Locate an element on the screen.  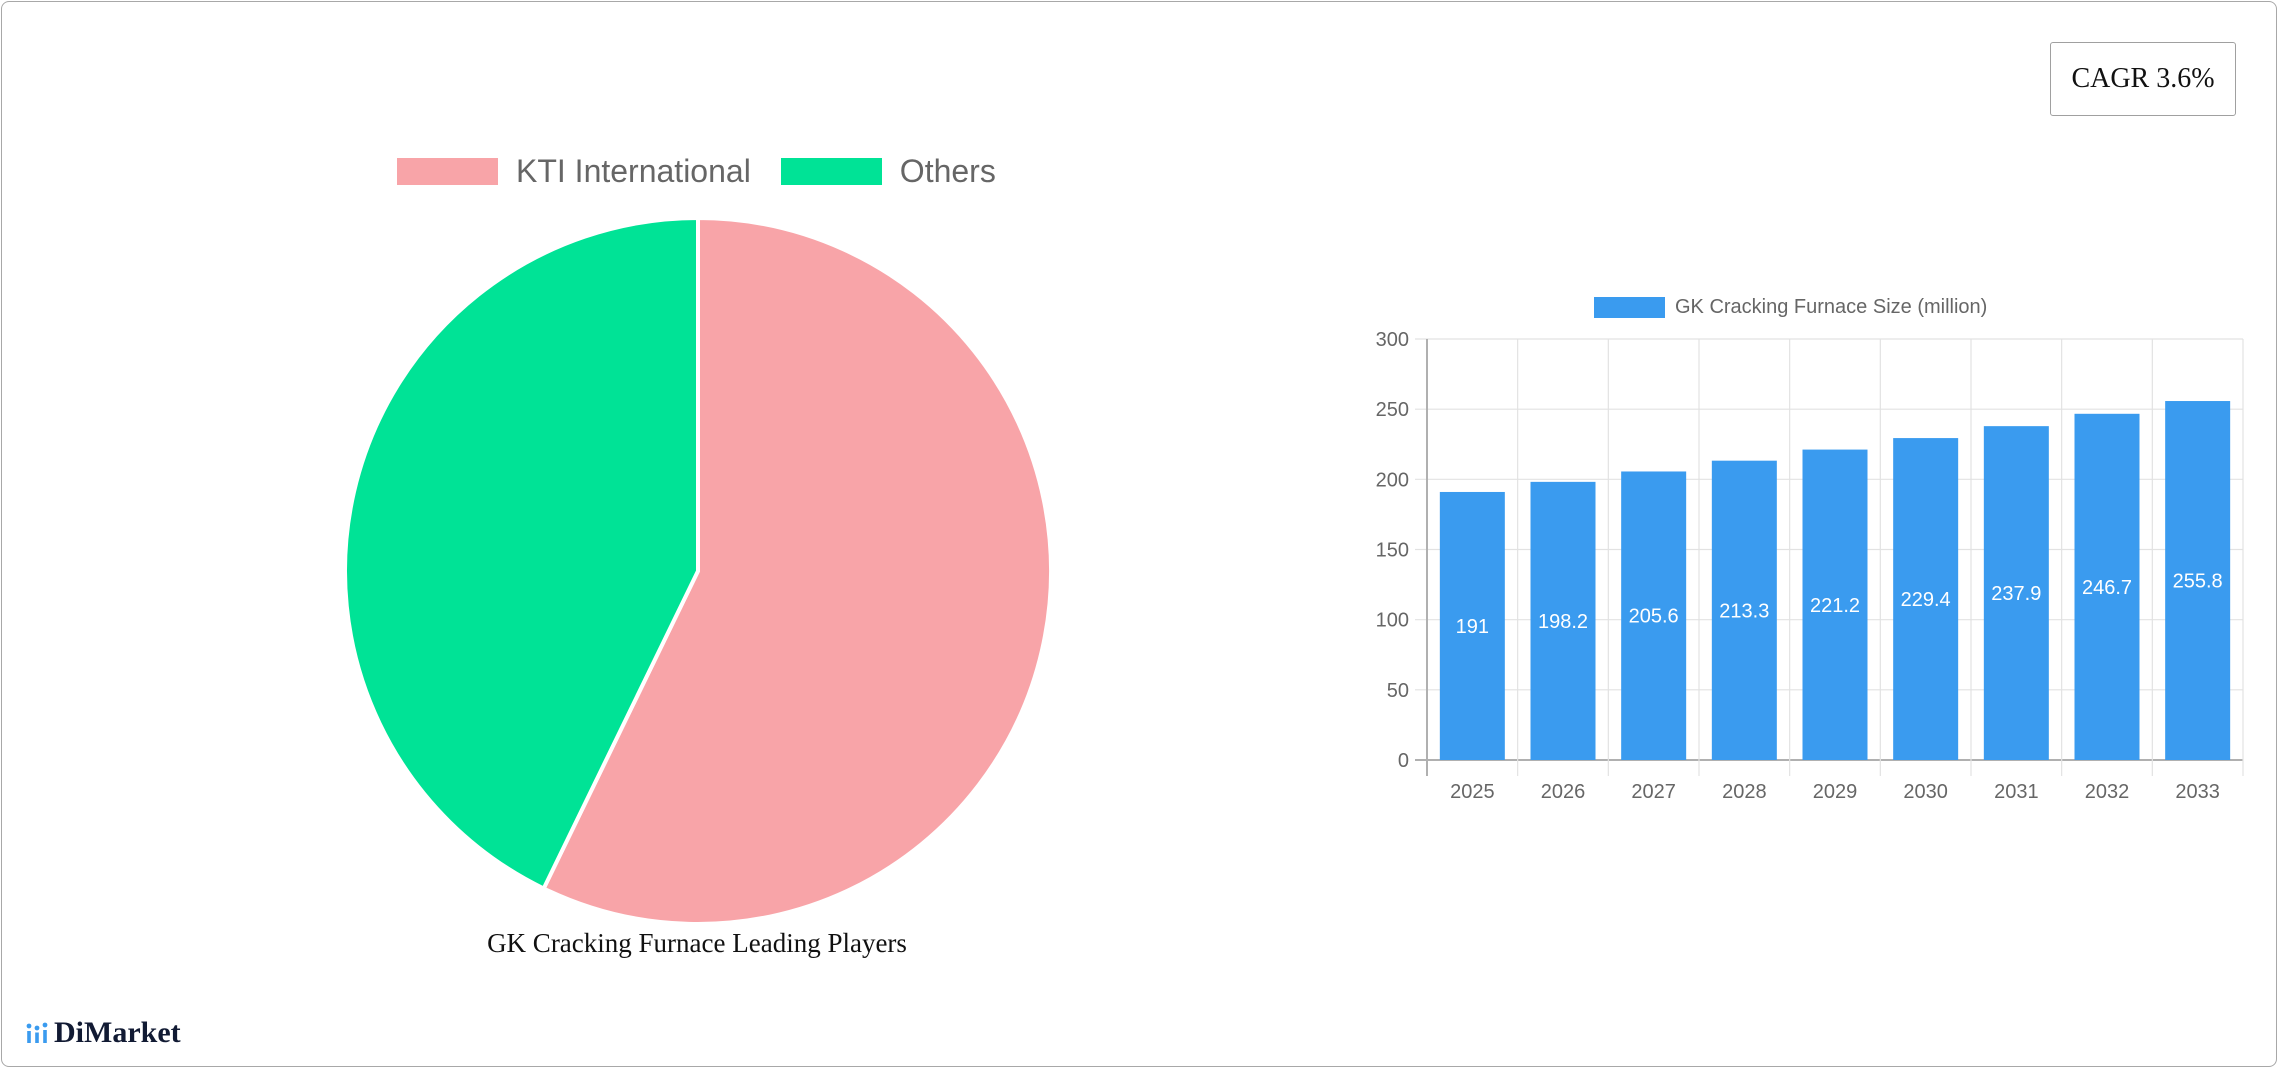
legend-label-kti: KTI International is located at coordinates (633, 170).